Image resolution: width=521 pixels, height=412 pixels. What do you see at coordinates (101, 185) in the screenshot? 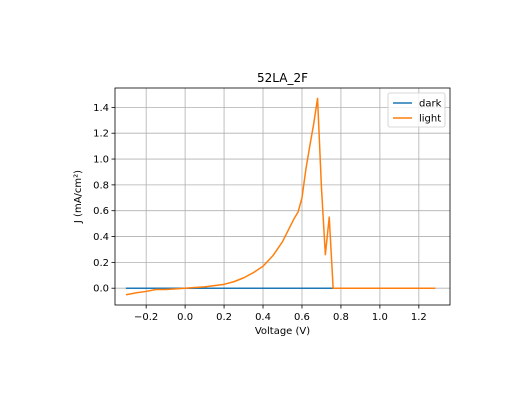
I see `y-tick-label: 0.8` at bounding box center [101, 185].